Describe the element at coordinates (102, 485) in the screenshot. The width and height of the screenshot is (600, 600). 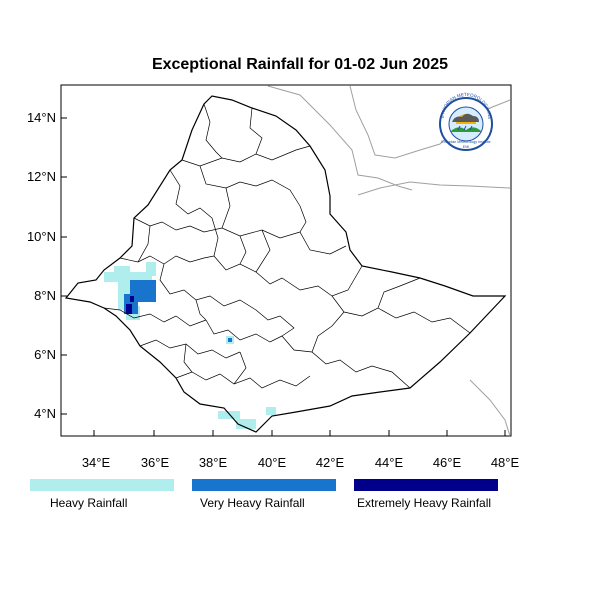
I see `legend-swatch-heavy` at that location.